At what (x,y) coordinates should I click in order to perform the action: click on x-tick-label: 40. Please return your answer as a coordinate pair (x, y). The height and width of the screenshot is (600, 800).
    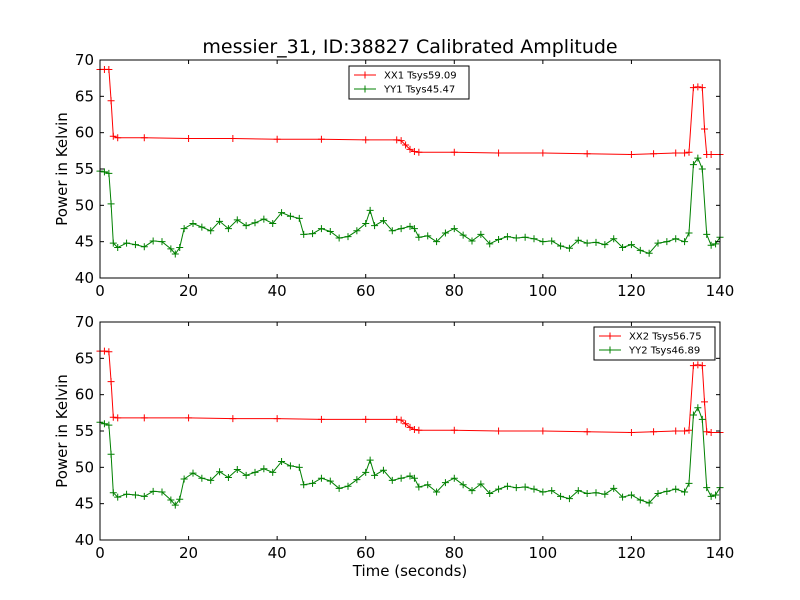
    Looking at the image, I should click on (277, 553).